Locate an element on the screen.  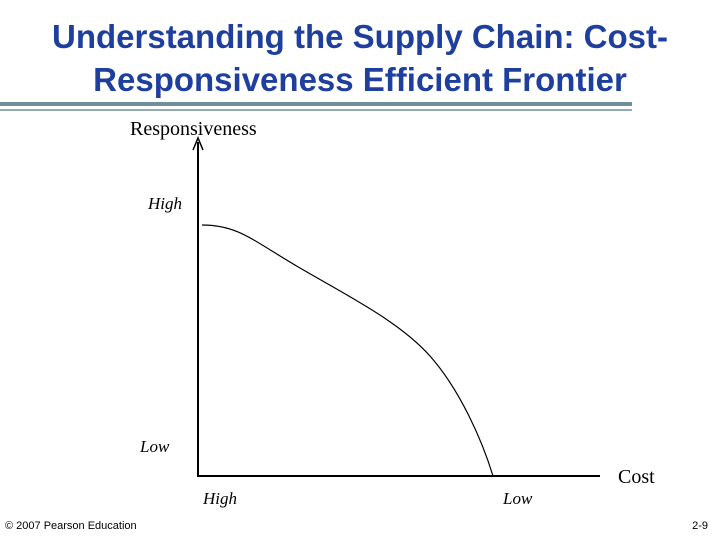
title-line: Understanding the Supply Chain: Cost- is located at coordinates (360, 36).